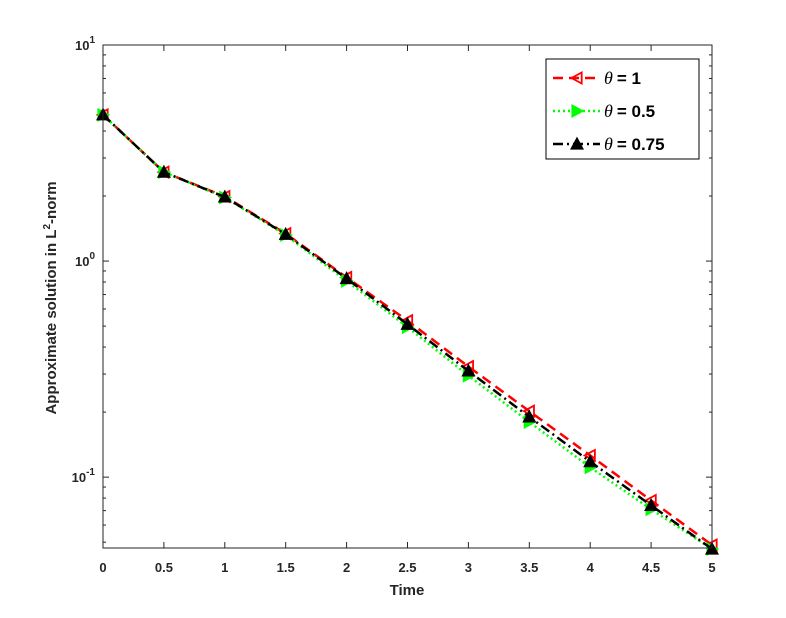  Describe the element at coordinates (636, 111) in the screenshot. I see `legend-name: = 0.5` at that location.